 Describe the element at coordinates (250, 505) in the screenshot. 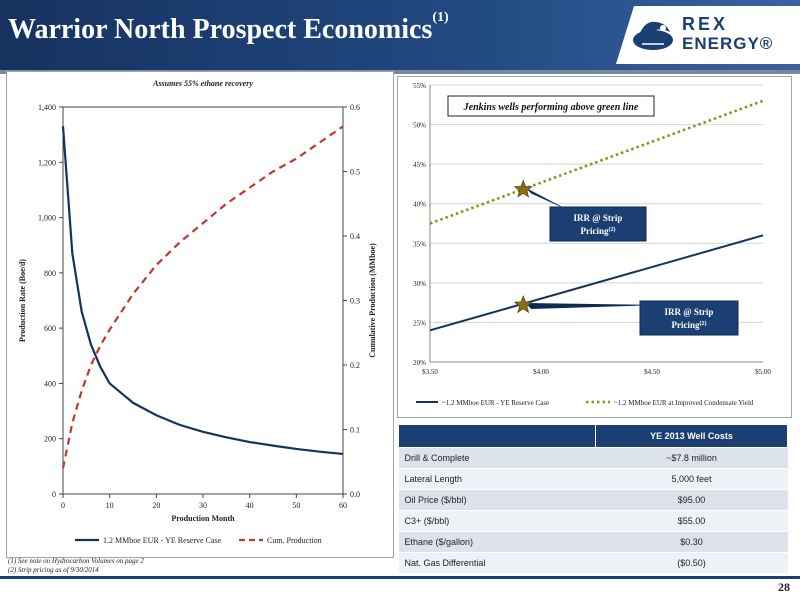

I see `x-tick-label: 40` at that location.